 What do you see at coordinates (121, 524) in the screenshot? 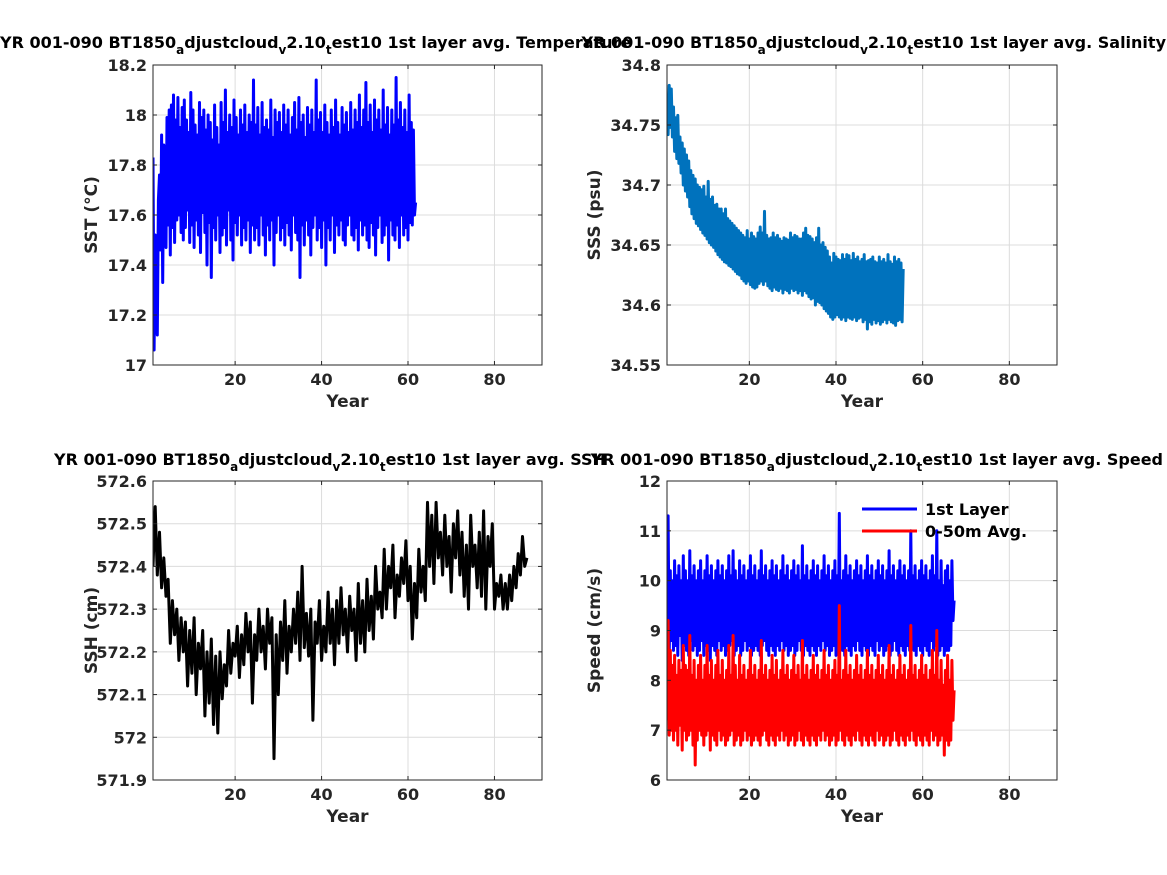
I see `y-tick-label: 572.5` at bounding box center [121, 524].